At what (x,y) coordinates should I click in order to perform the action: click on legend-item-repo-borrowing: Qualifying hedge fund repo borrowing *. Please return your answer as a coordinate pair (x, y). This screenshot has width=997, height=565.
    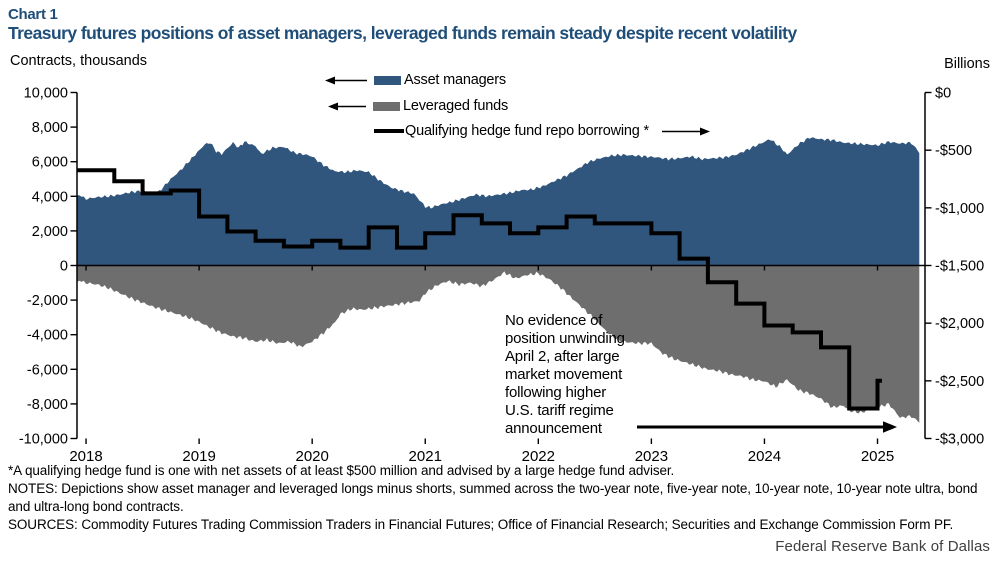
    Looking at the image, I should click on (542, 131).